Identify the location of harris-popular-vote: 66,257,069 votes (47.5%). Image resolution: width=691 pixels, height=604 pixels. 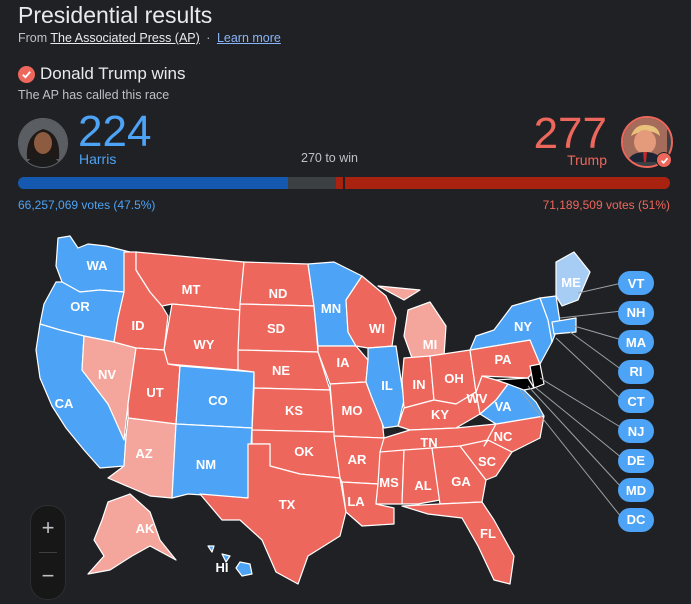
(87, 205).